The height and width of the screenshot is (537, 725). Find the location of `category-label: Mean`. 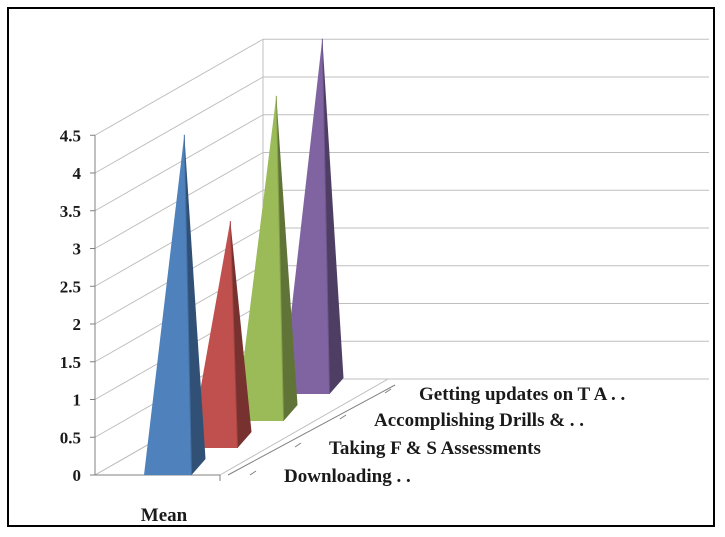

category-label: Mean is located at coordinates (164, 515).